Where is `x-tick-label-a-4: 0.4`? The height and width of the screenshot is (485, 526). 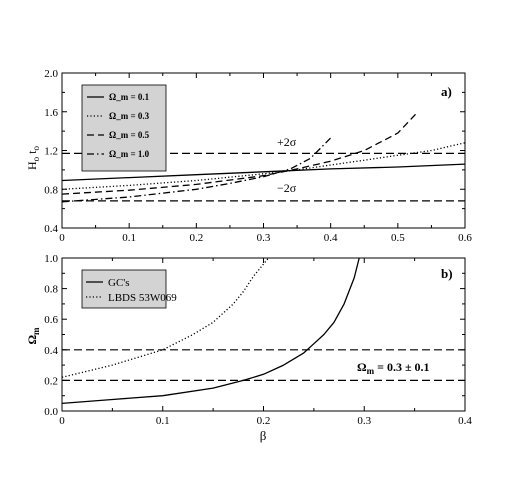 x-tick-label-a-4: 0.4 is located at coordinates (331, 238).